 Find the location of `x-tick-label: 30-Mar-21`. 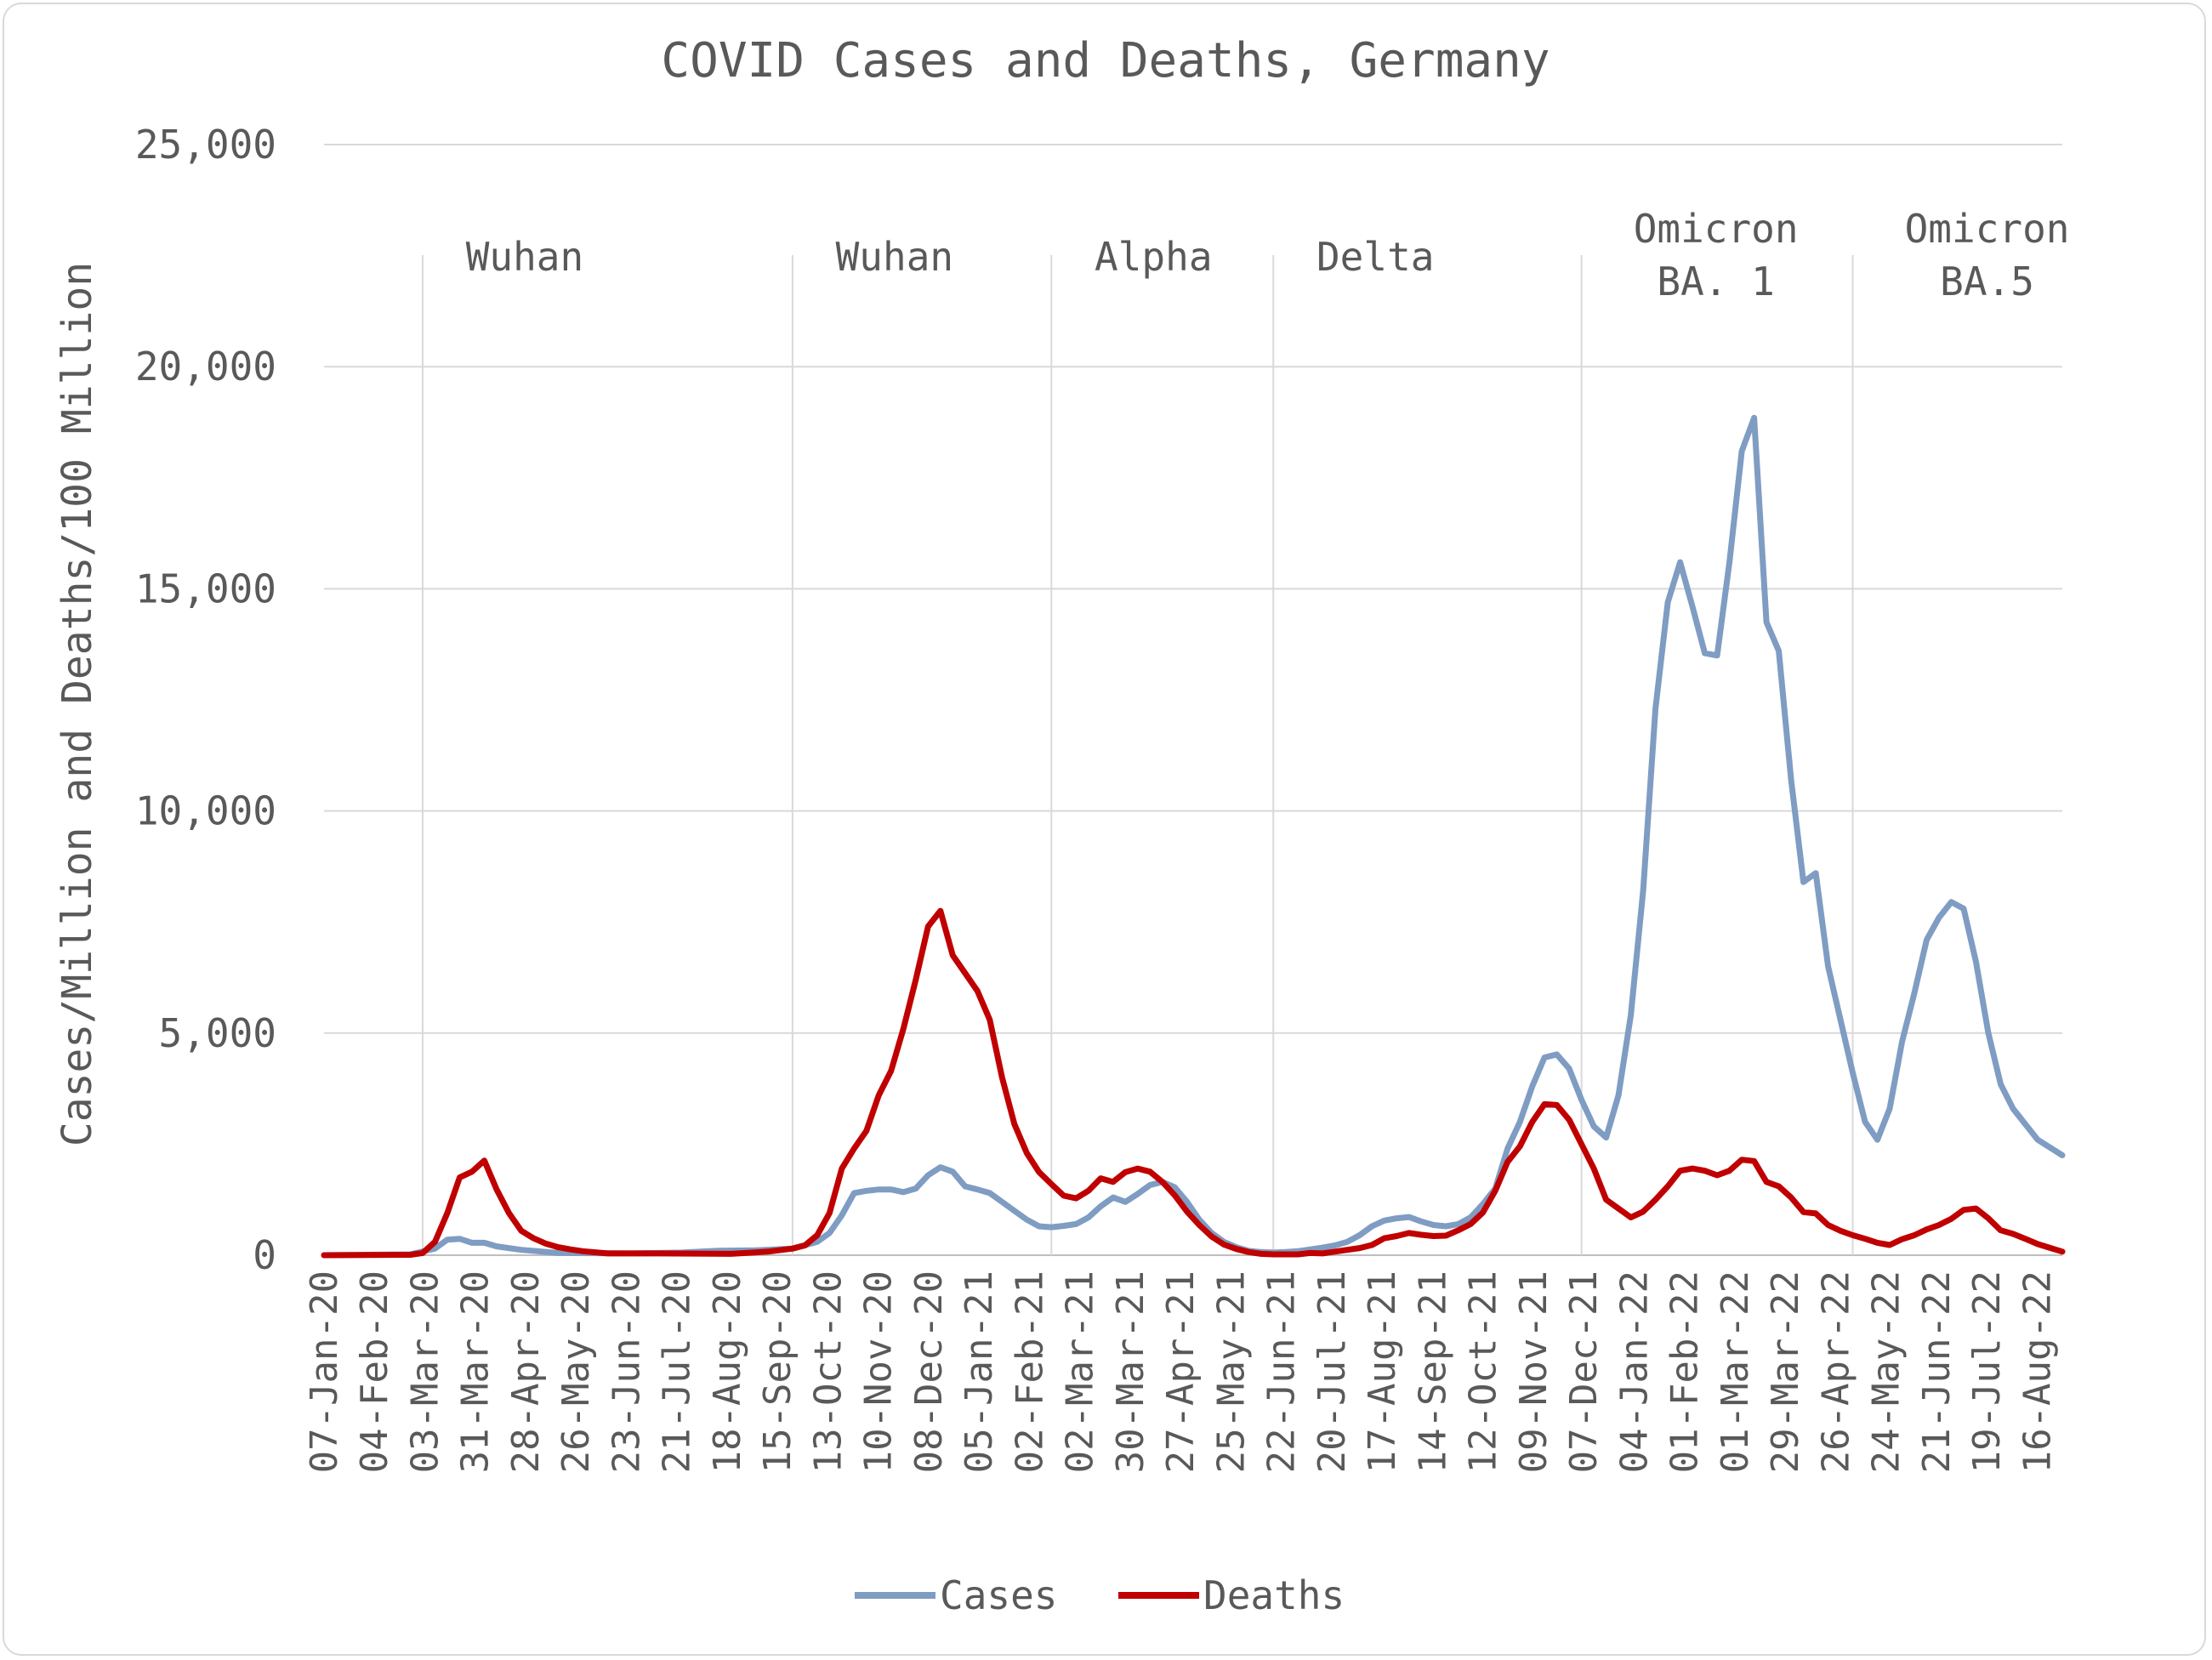

x-tick-label: 30-Mar-21 is located at coordinates (1131, 1372).